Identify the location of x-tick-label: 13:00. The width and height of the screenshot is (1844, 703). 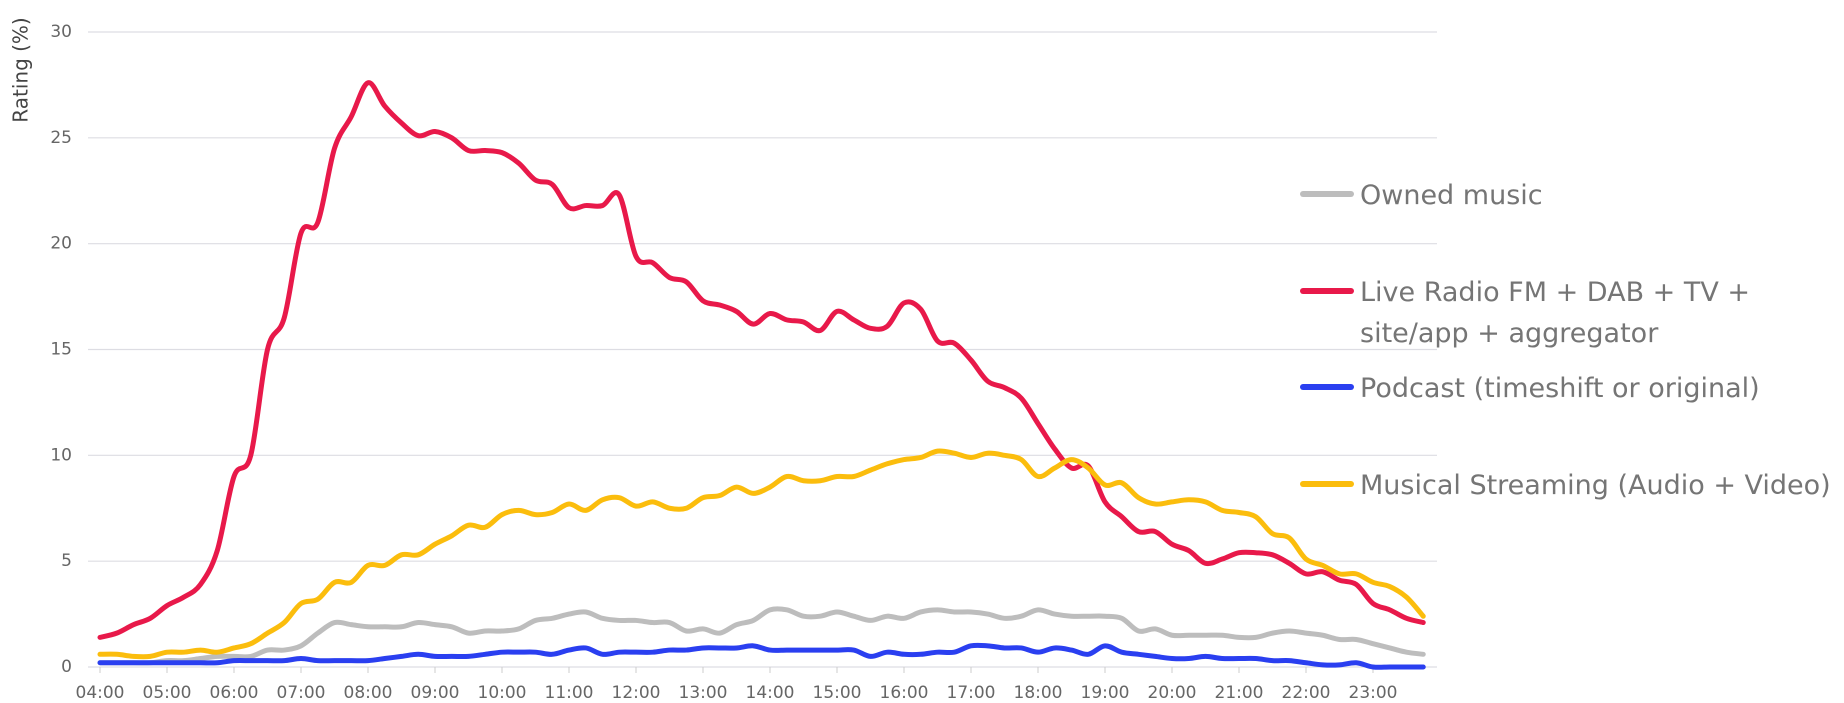
(703, 693).